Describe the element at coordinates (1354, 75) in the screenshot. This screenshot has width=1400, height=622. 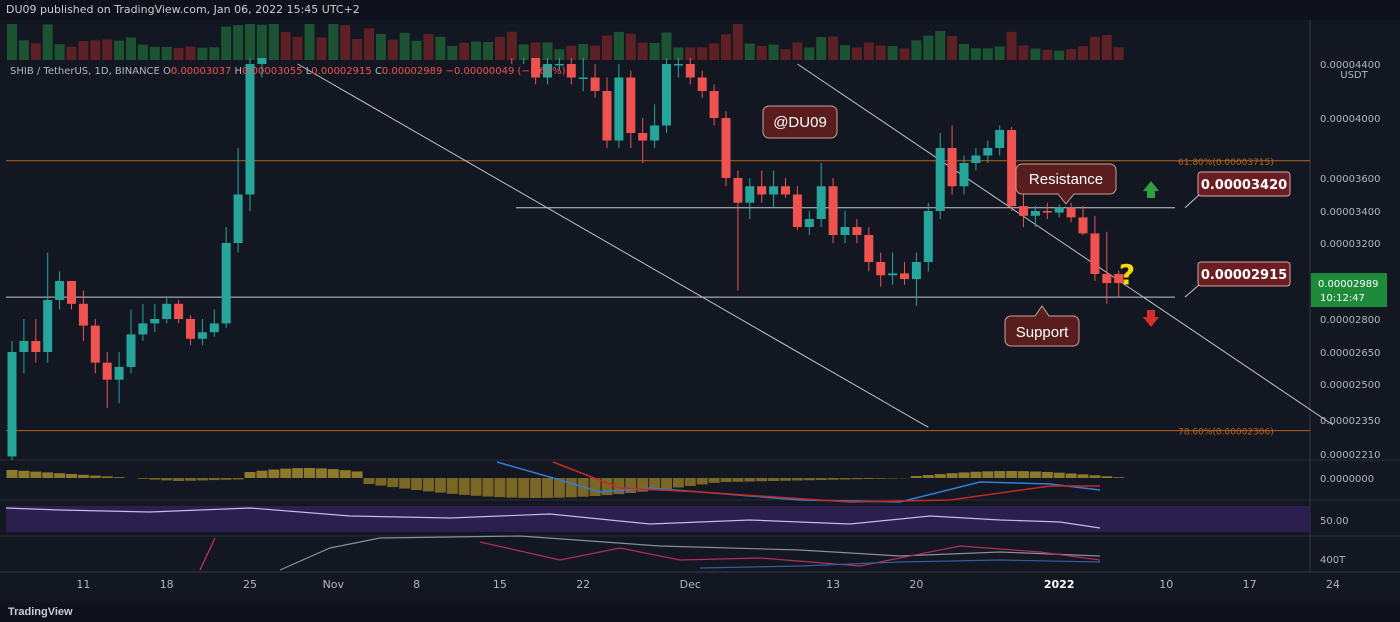
I see `y-axis-unit: USDT` at that location.